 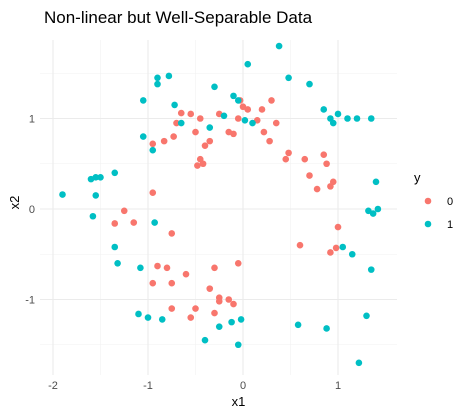 What do you see at coordinates (32, 210) in the screenshot?
I see `y-tick-label: 0` at bounding box center [32, 210].